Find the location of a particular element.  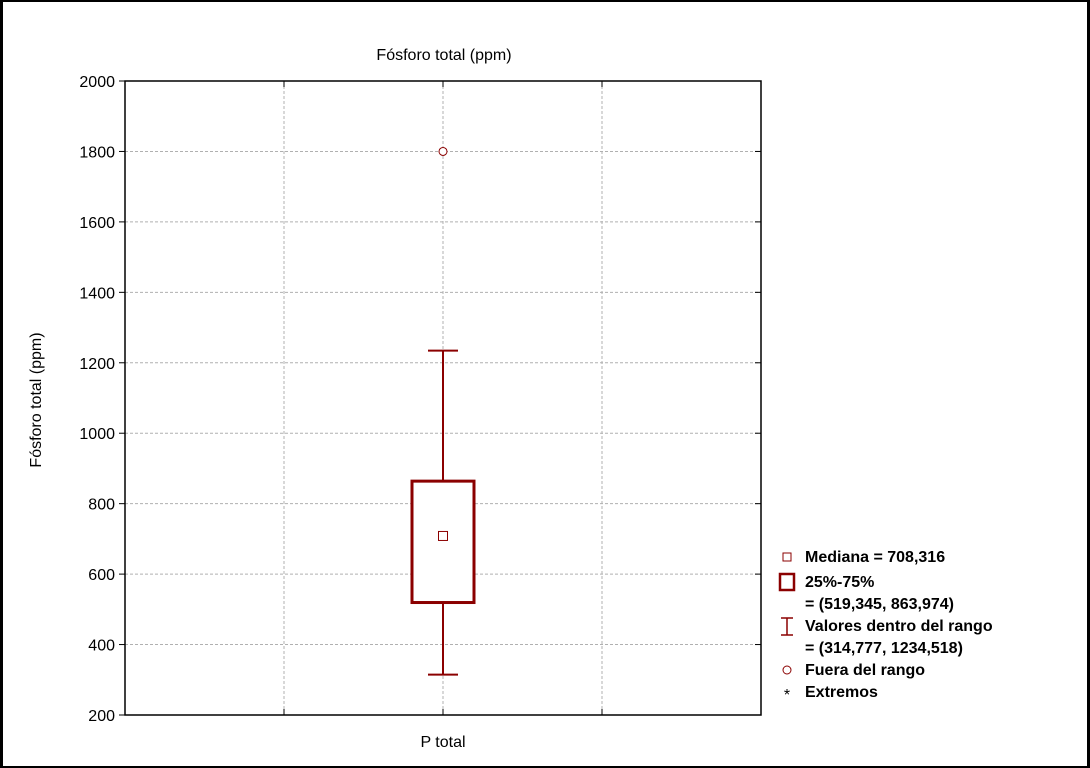

legend-item-median-square: Mediana = 708,316 is located at coordinates (863, 557).